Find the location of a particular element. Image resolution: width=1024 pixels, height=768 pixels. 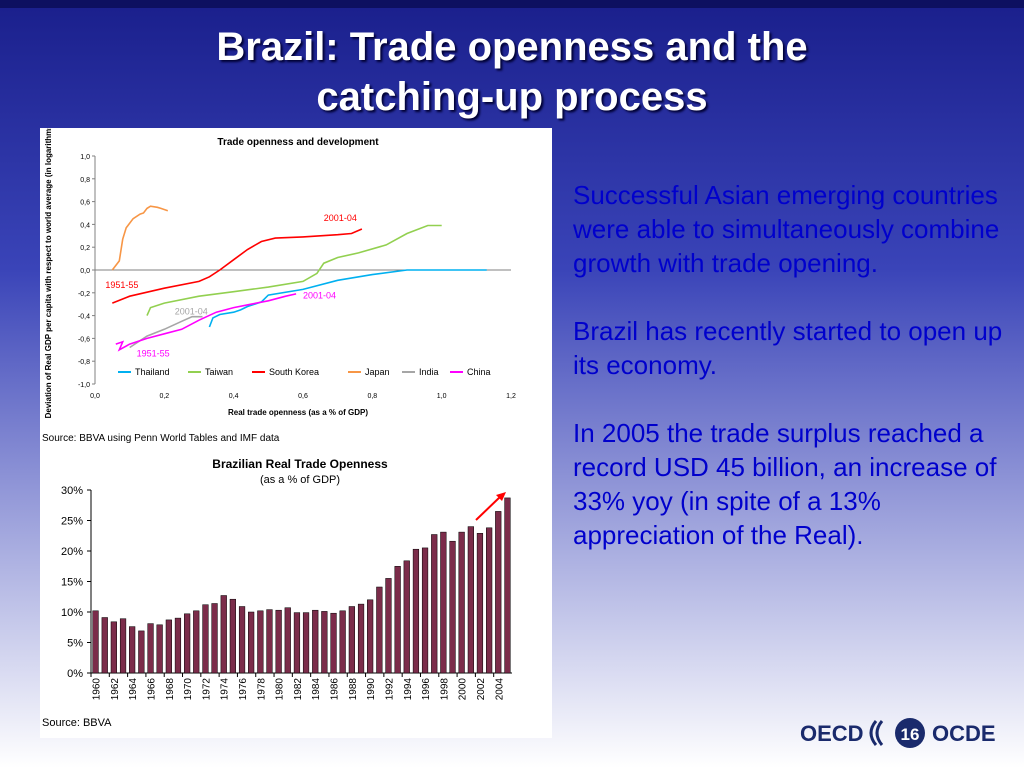

line-chart-y-tick-label: 1,0 is located at coordinates (85, 157).